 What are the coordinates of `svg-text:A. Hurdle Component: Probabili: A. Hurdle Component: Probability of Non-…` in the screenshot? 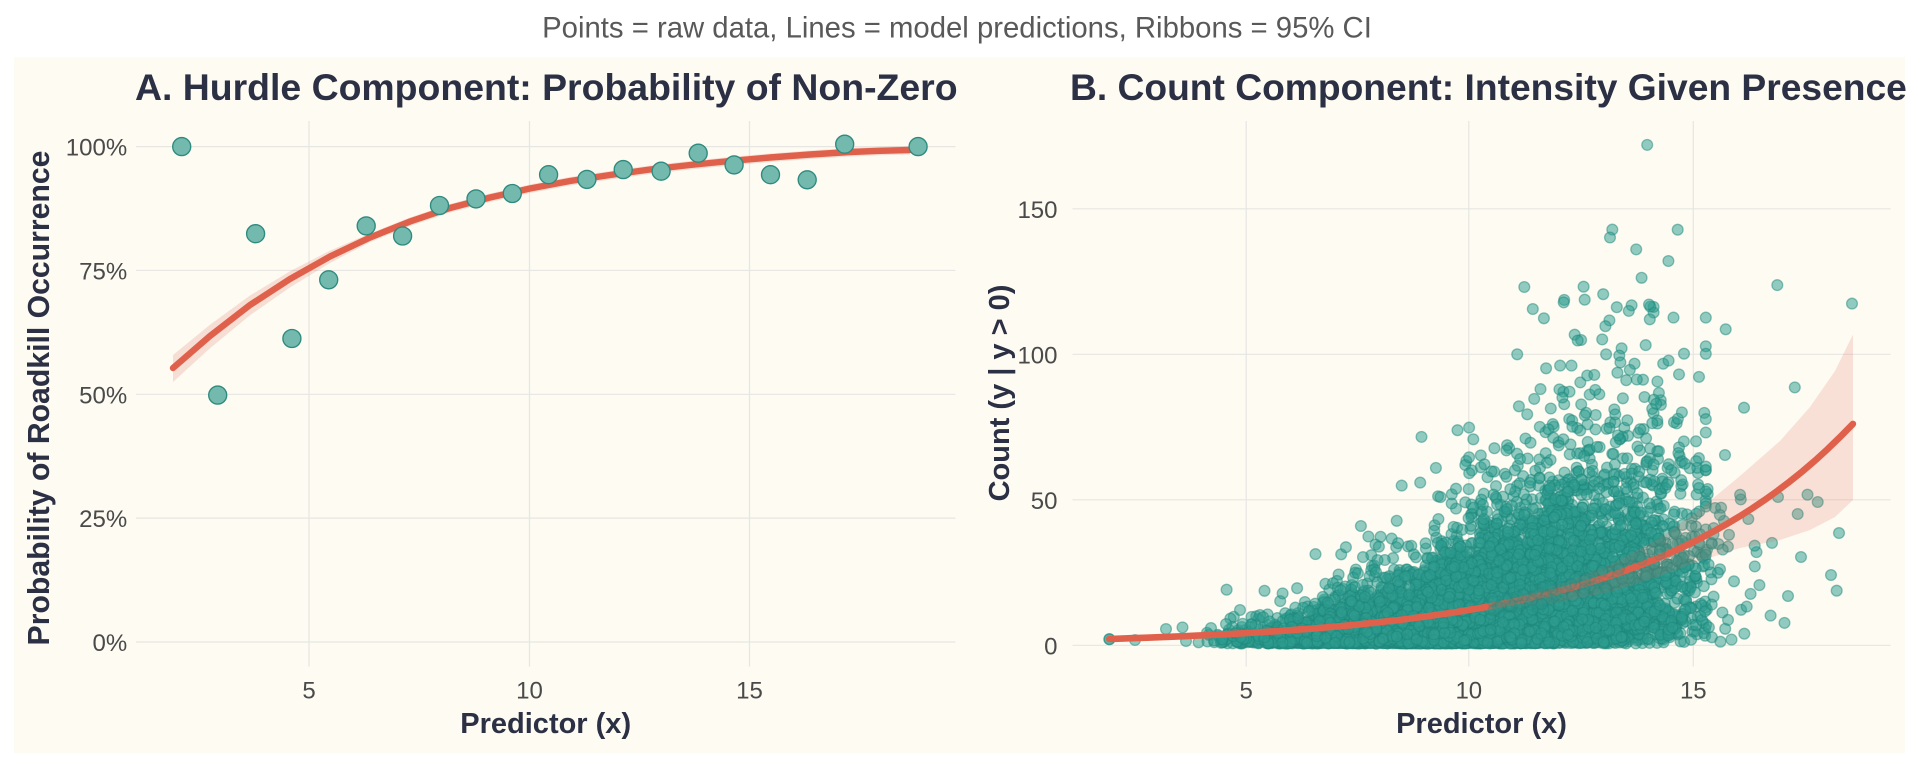 It's located at (546, 87).